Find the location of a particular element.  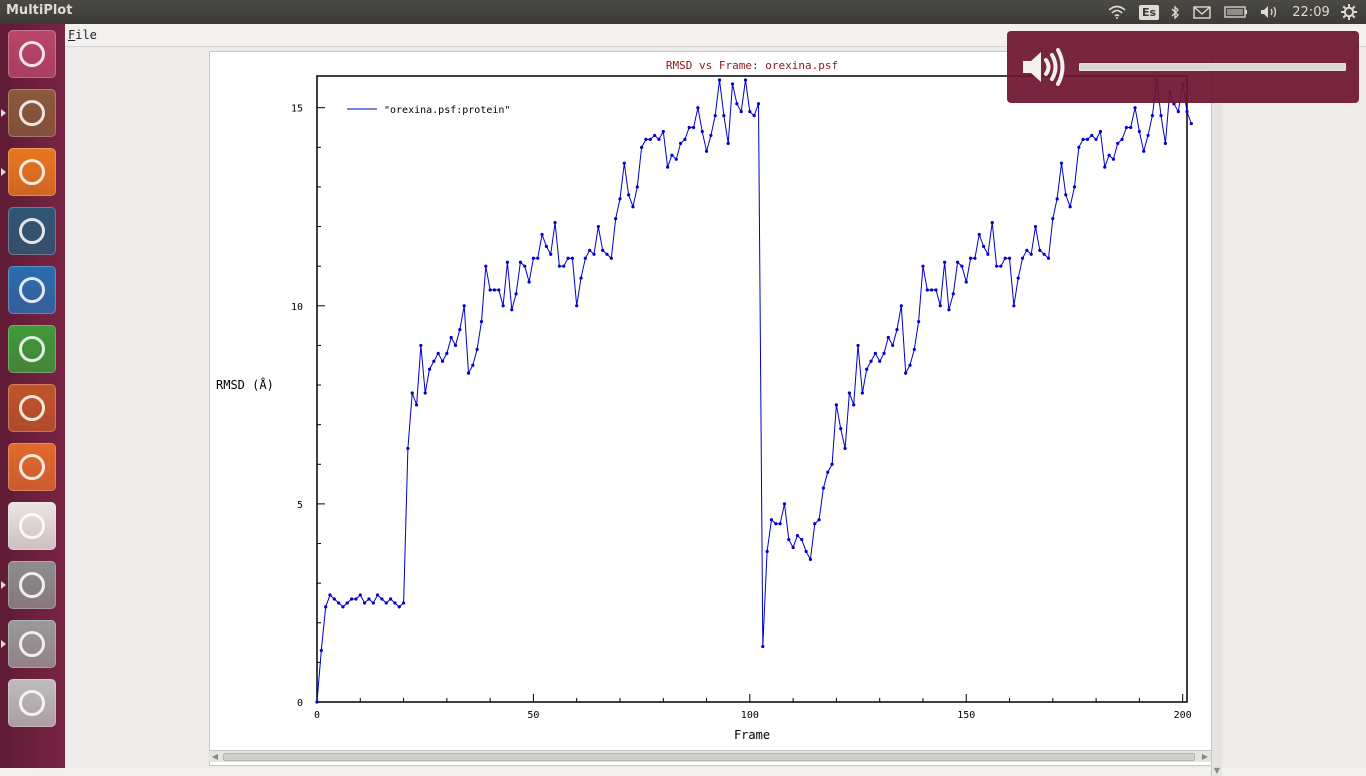

calc-sheet-icon is located at coordinates (32, 349).